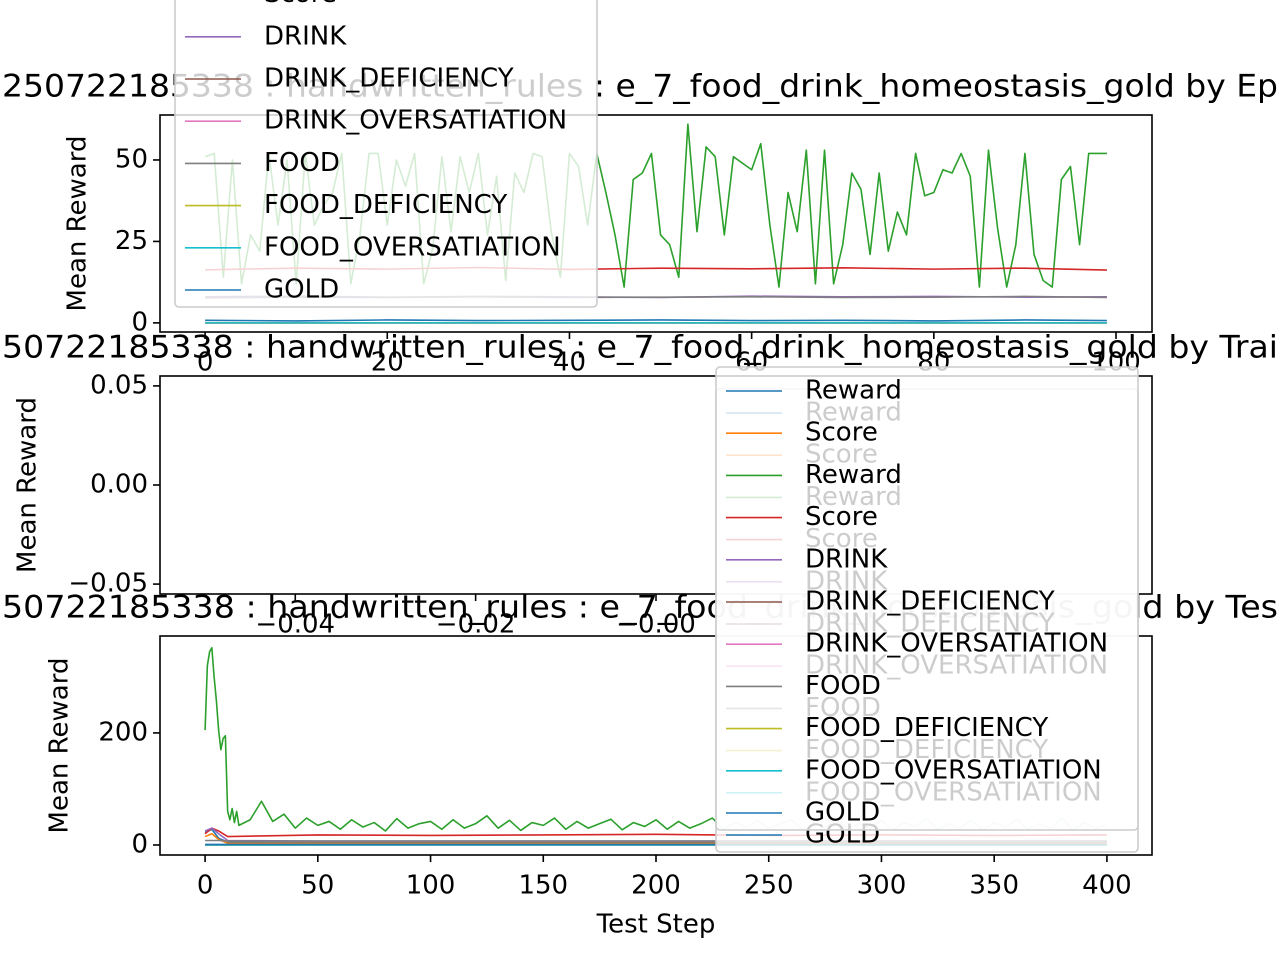 This screenshot has width=1280, height=960. What do you see at coordinates (882, 886) in the screenshot?
I see `x-tick-label: 300` at bounding box center [882, 886].